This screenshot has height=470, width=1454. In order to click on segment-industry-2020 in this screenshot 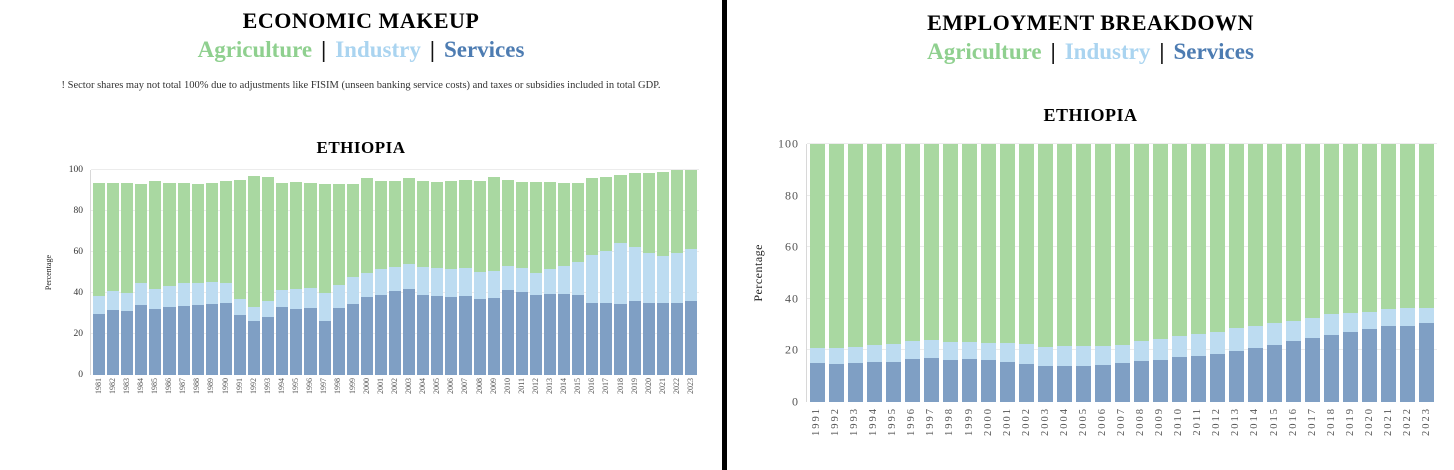, I will do `click(648, 278)`.